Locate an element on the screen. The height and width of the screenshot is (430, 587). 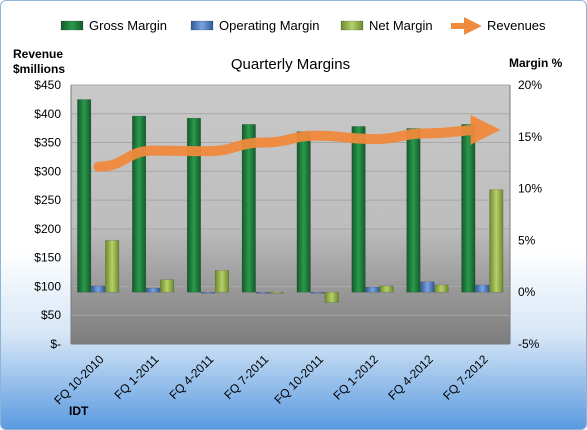
left-tick-label: $150 is located at coordinates (47, 258).